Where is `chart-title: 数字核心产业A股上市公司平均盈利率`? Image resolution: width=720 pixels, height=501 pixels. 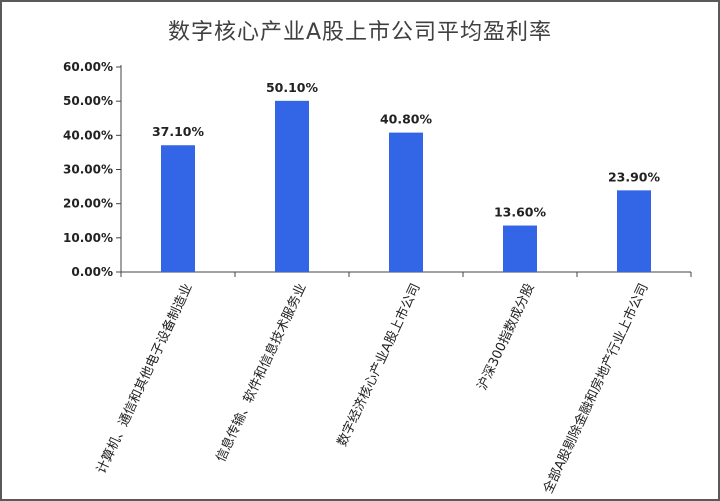 chart-title: 数字核心产业A股上市公司平均盈利率 is located at coordinates (360, 32).